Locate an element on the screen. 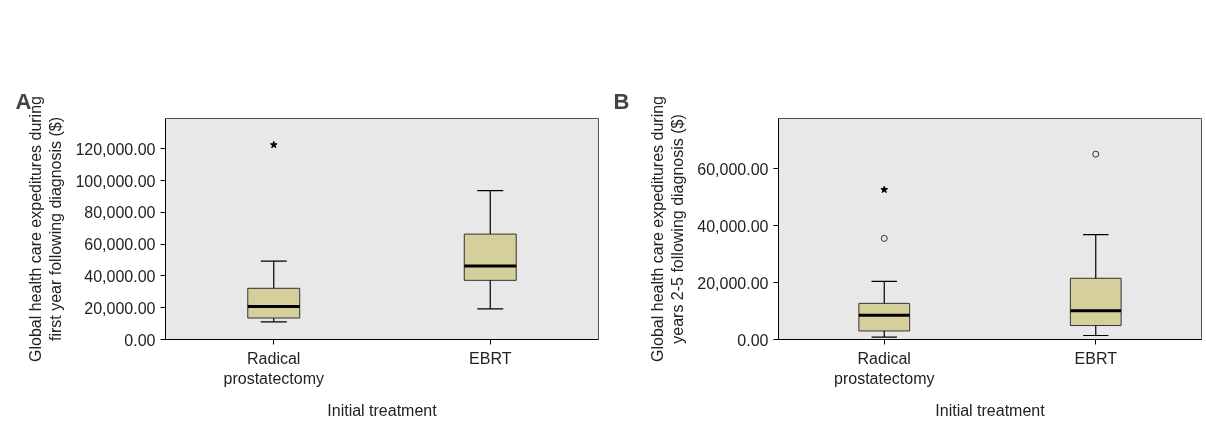  y-axis-title: Global health care expeditures during years 2-5 following diagnosis ($) is located at coordinates (667, 229).